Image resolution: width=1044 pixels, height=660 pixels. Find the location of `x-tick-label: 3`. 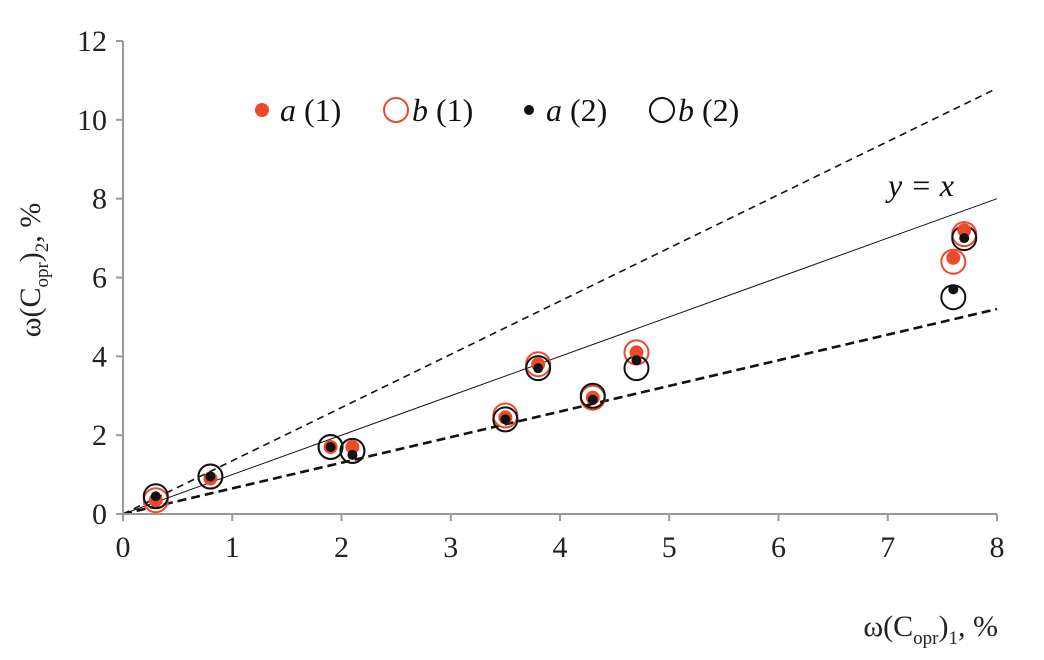

x-tick-label: 3 is located at coordinates (450, 547).